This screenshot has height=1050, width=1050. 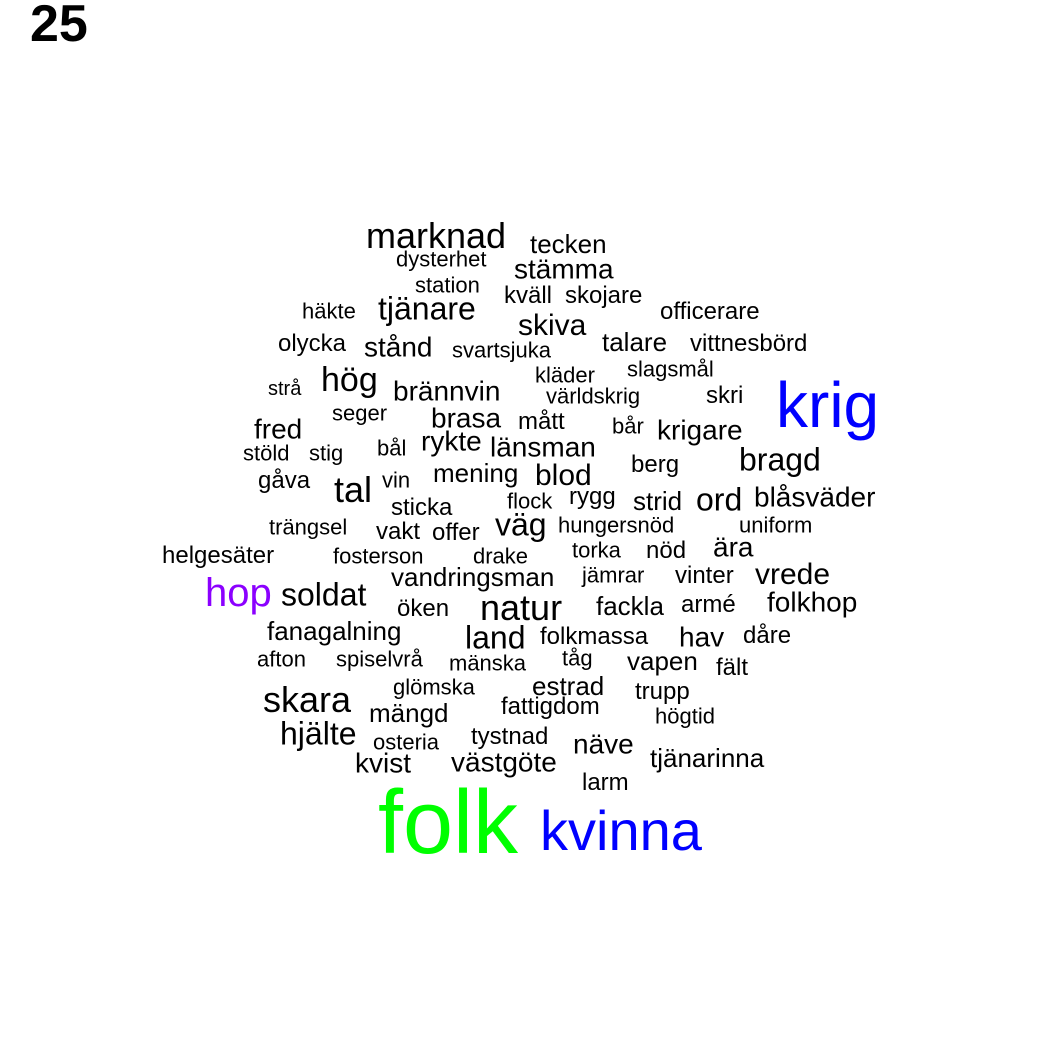 I want to click on word-52: väg, so click(x=521, y=524).